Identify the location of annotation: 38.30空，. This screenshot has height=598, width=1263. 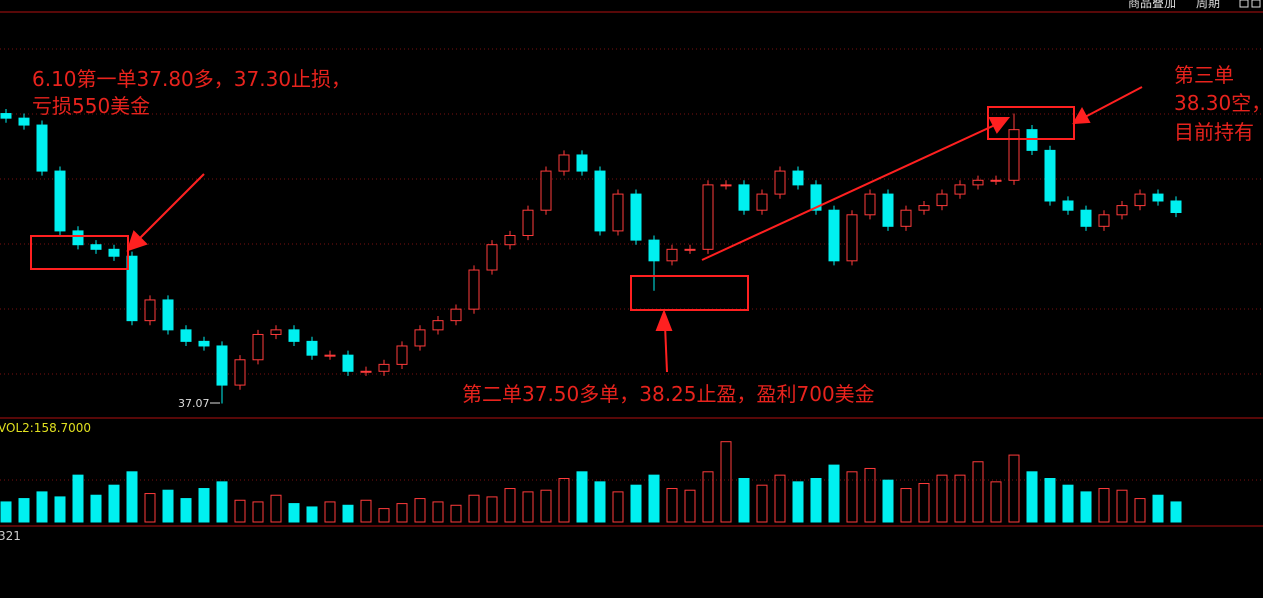
(1218, 103).